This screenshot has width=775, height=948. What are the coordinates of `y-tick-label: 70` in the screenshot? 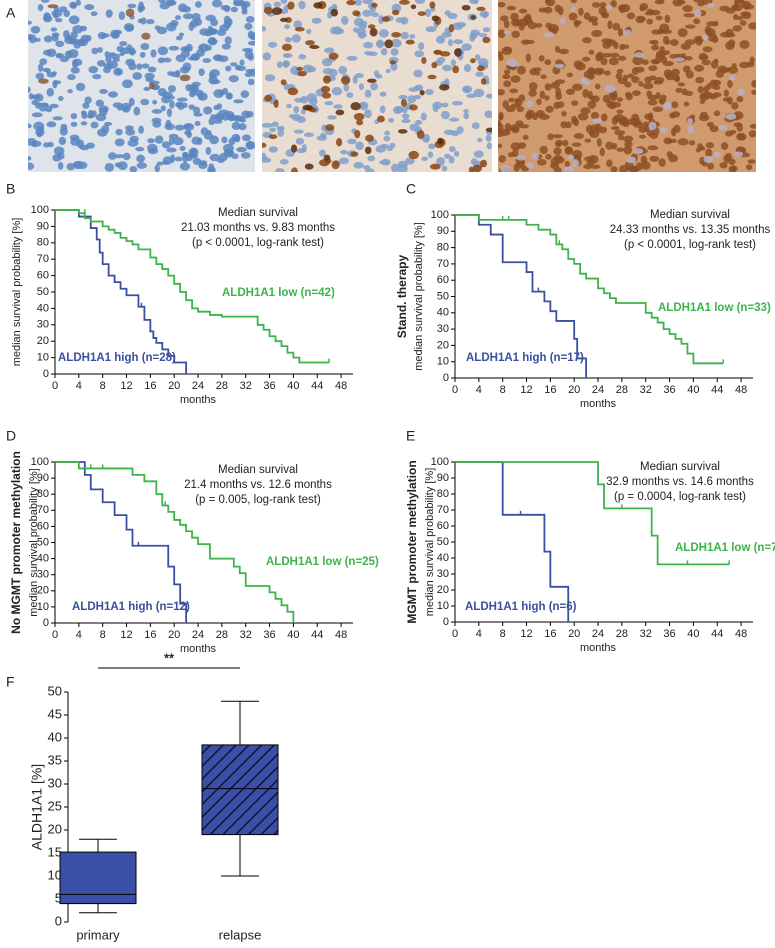 It's located at (43, 259).